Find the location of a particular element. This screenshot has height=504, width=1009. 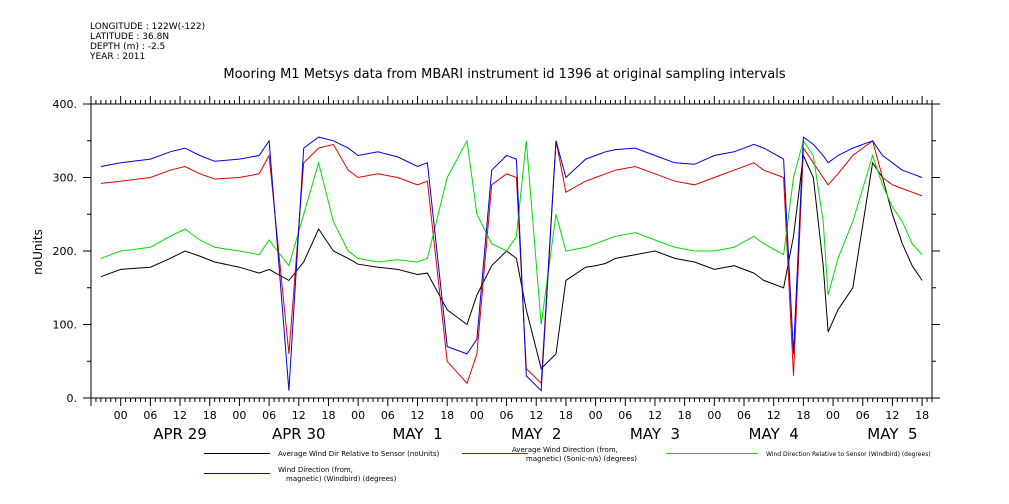

x-day-label: MAY 5 is located at coordinates (892, 434).